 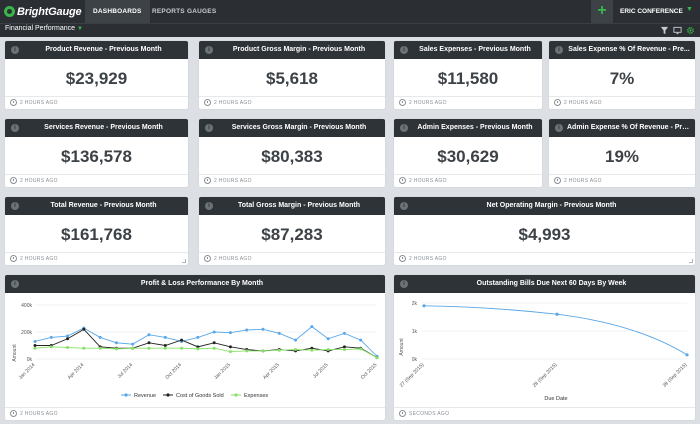 I want to click on y-tick-label: 0k, so click(x=30, y=360).